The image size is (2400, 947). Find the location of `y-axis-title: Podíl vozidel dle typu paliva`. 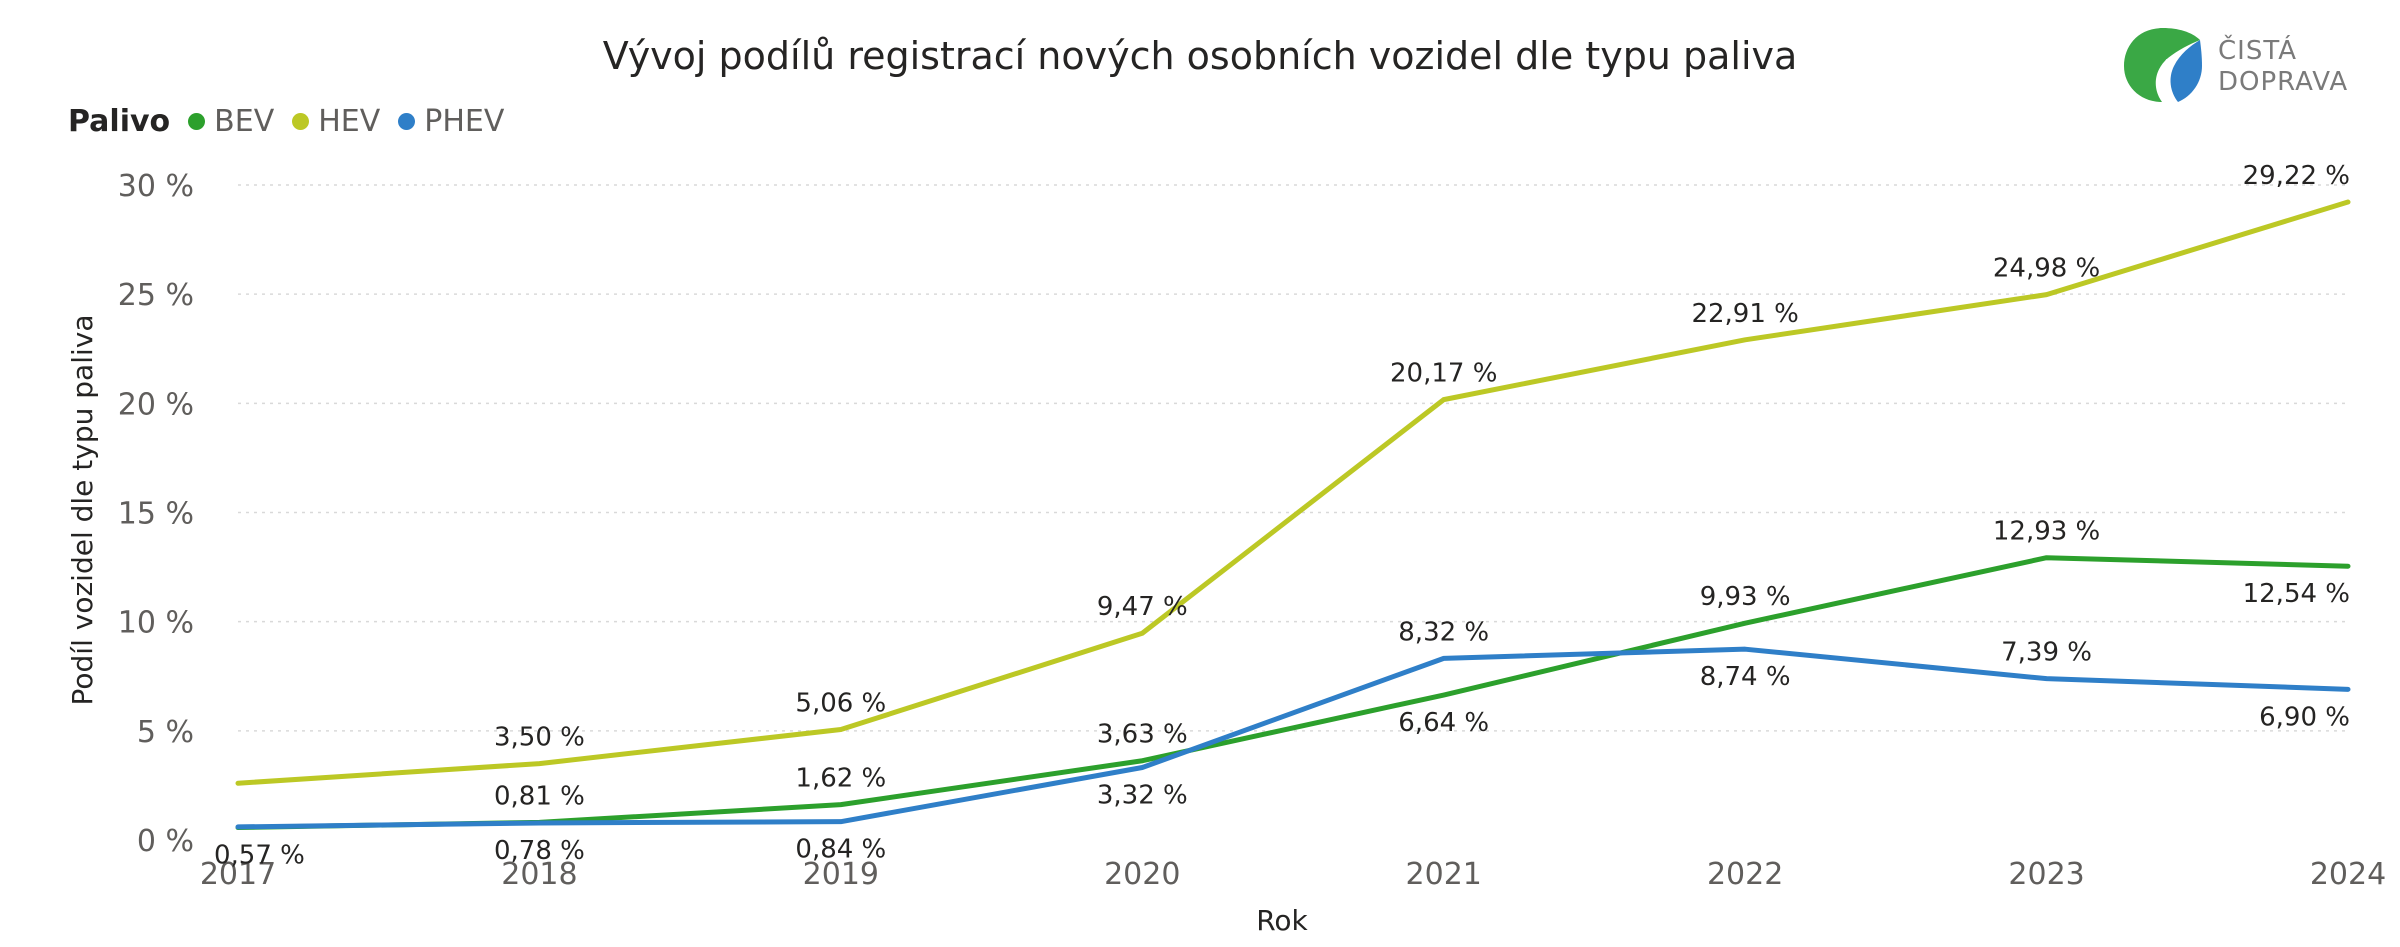

y-axis-title: Podíl vozidel dle typu paliva is located at coordinates (82, 510).